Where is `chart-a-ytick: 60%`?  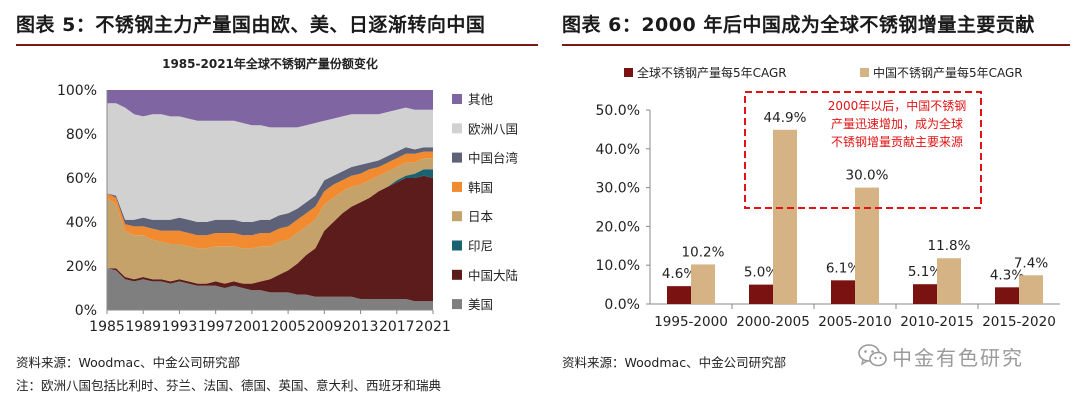 chart-a-ytick: 60% is located at coordinates (81, 179).